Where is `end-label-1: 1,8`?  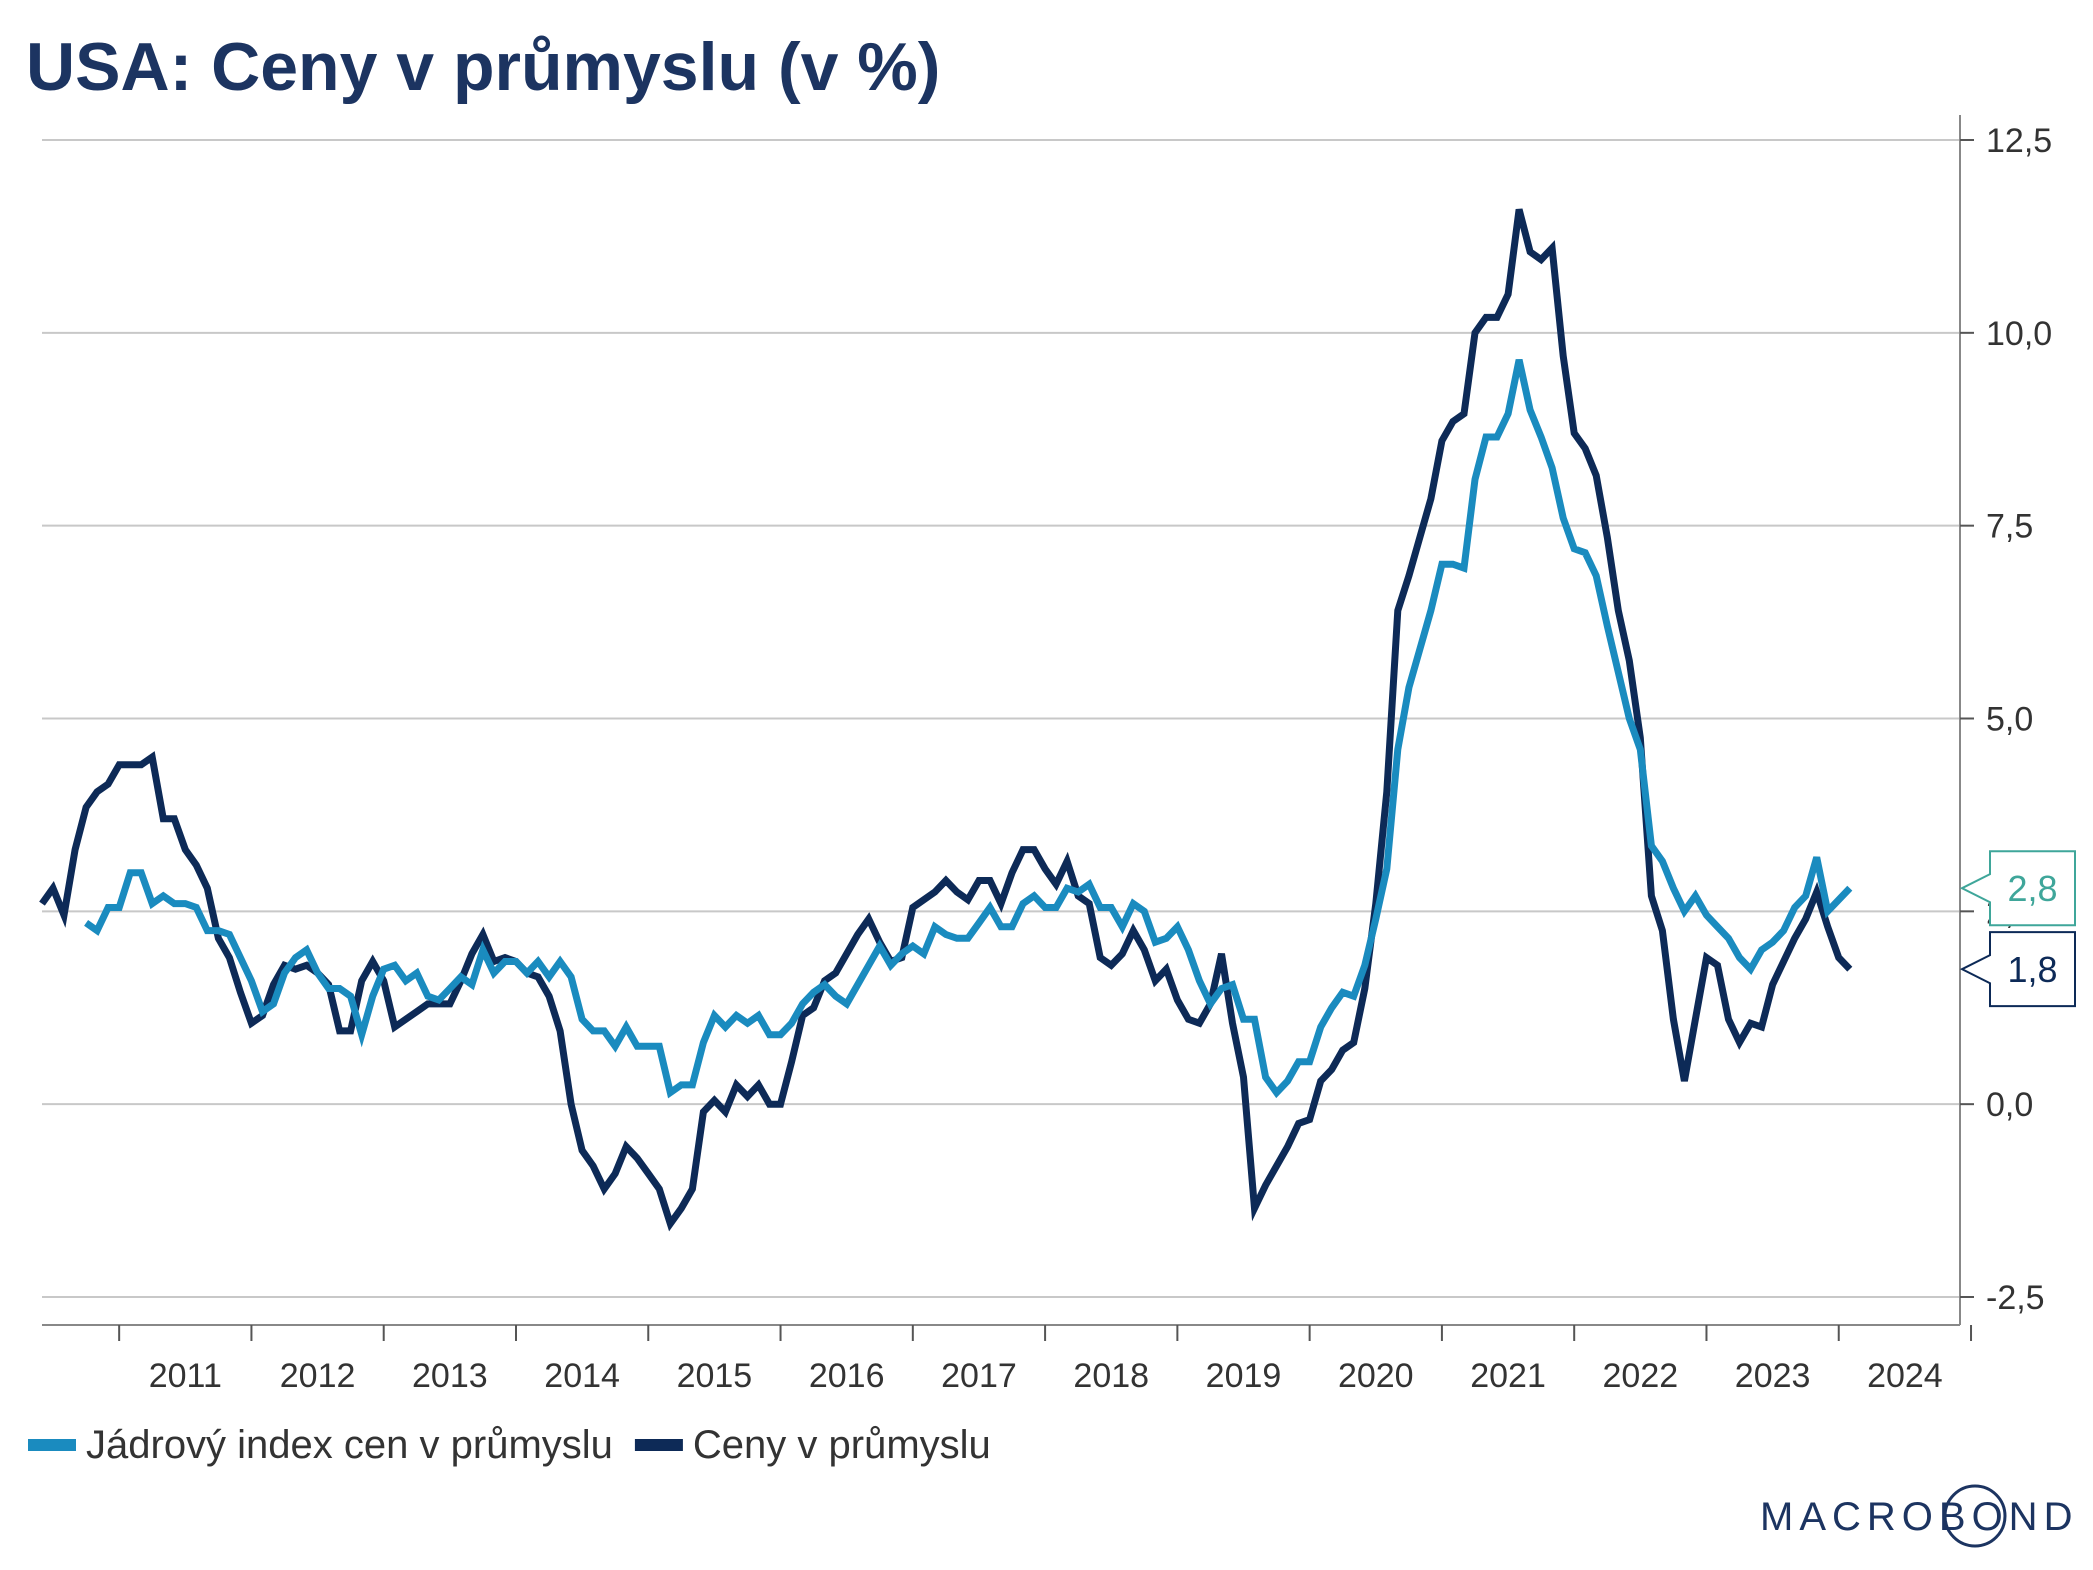 end-label-1: 1,8 is located at coordinates (2017, 969).